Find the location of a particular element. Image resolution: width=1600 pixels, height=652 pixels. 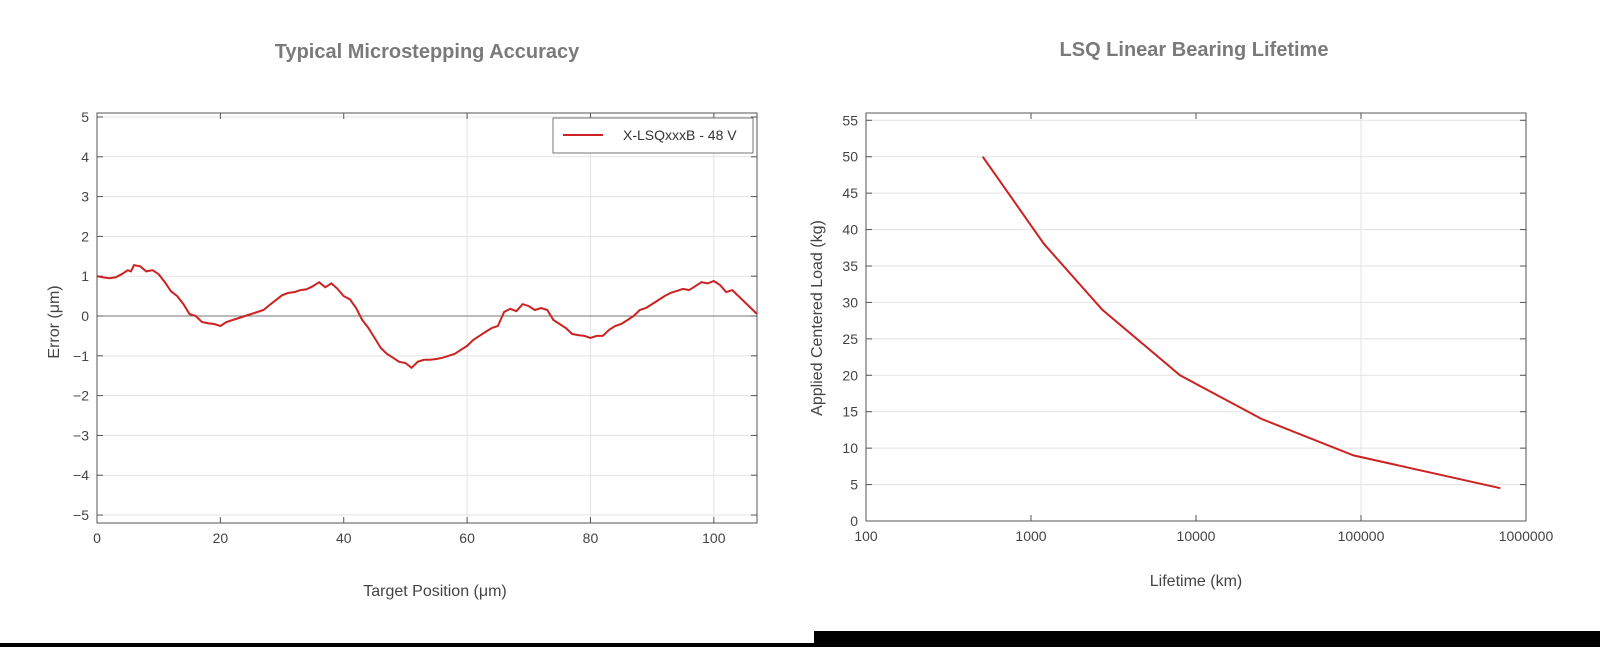

x-tick-label: 100000 is located at coordinates (1361, 536).